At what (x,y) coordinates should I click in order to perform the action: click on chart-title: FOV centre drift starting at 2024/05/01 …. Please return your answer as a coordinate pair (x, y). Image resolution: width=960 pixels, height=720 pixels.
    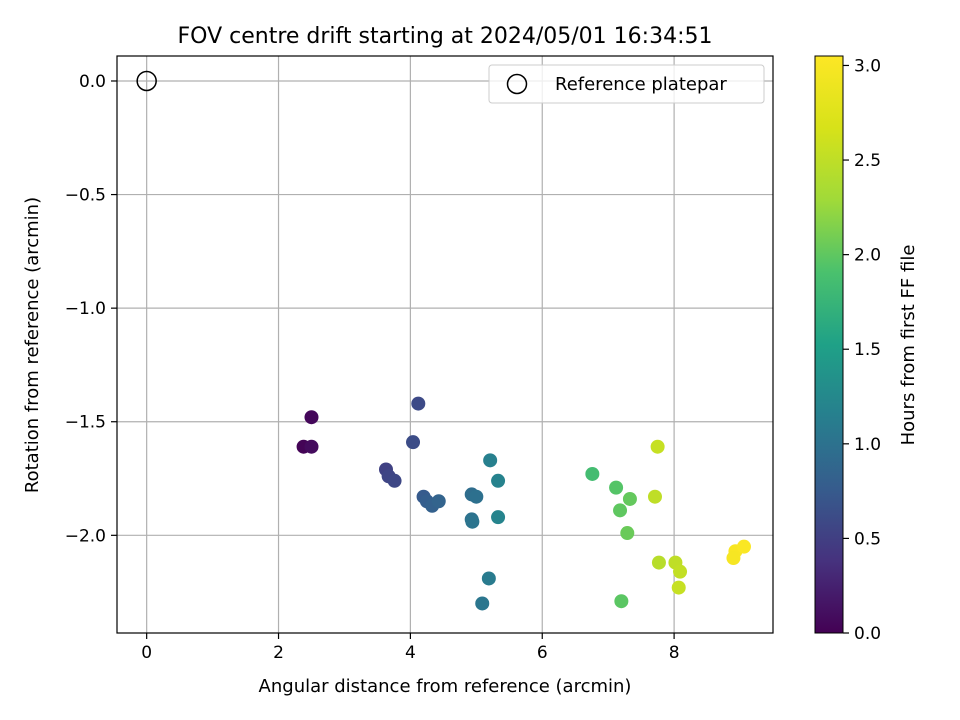
    Looking at the image, I should click on (445, 36).